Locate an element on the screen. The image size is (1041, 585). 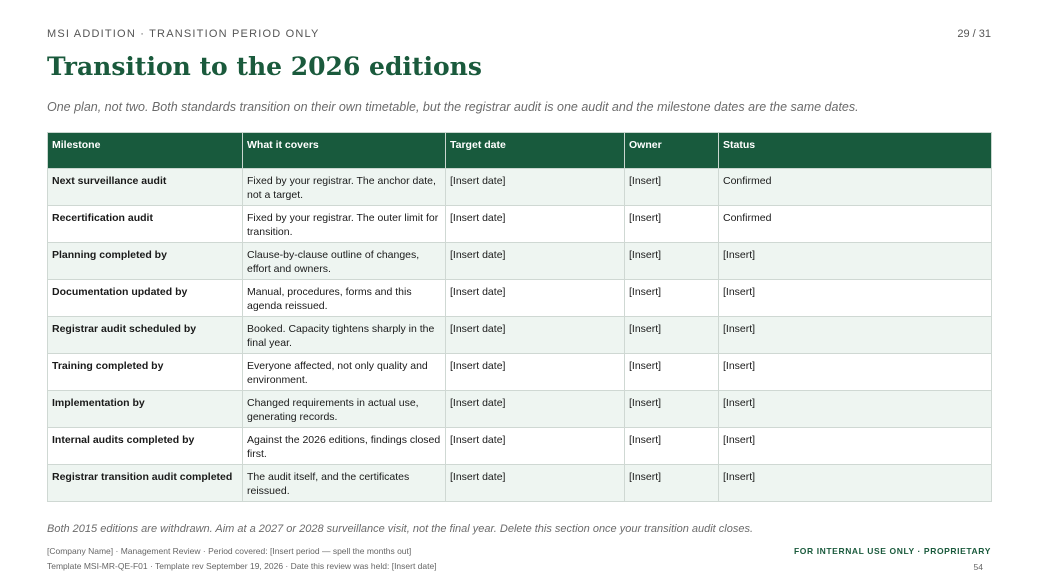
section-eyebrow: MSI ADDITION · TRANSITION PERIOD ONLY is located at coordinates (183, 34).